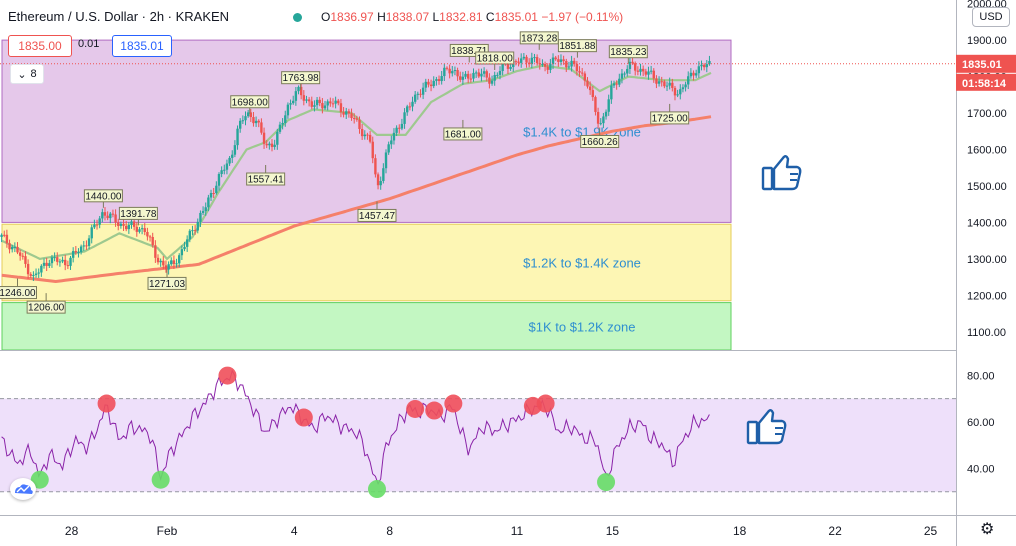  Describe the element at coordinates (582, 263) in the screenshot. I see `zone-label: $1.2K to $1.4K zone` at that location.